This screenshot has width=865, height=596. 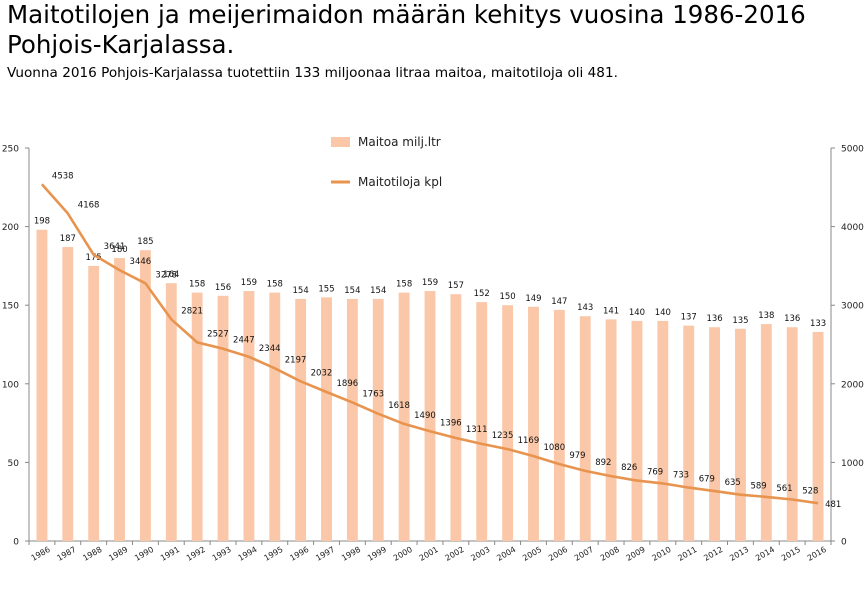 What do you see at coordinates (248, 554) in the screenshot?
I see `x-tick-label: 1994` at bounding box center [248, 554].